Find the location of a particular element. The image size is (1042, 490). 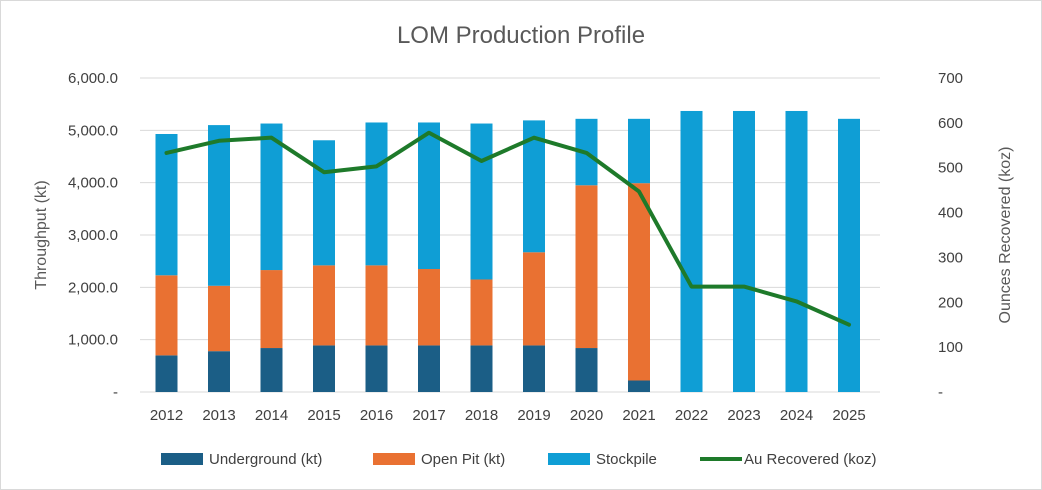

x-tick-label: 2019 is located at coordinates (533, 415).